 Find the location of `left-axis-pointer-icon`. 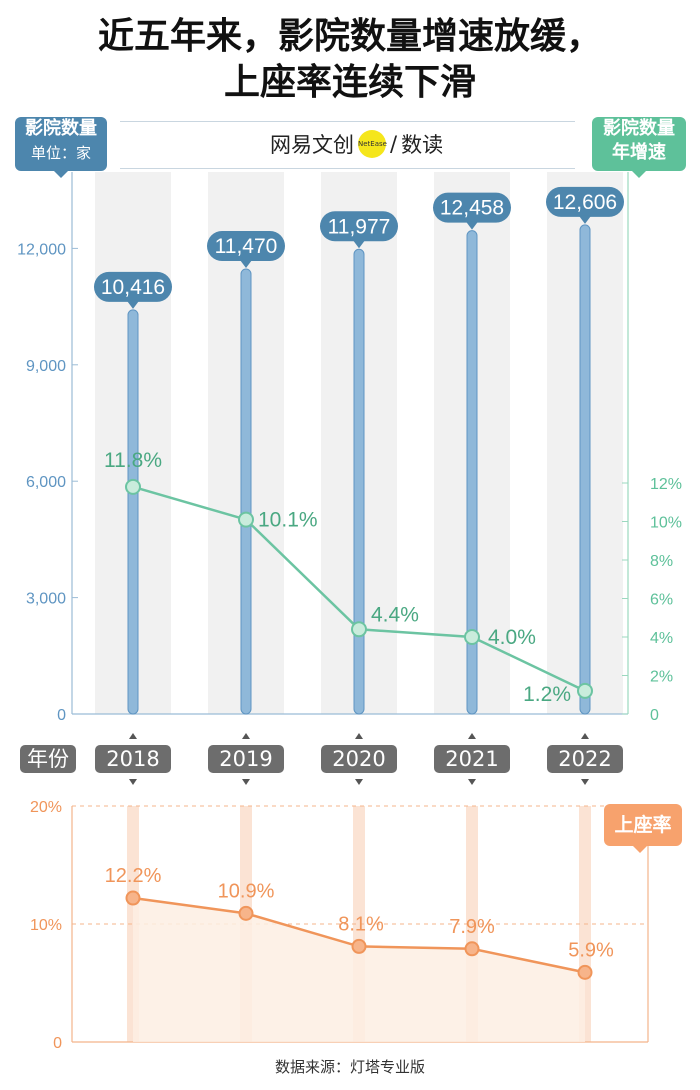

left-axis-pointer-icon is located at coordinates (61, 174).